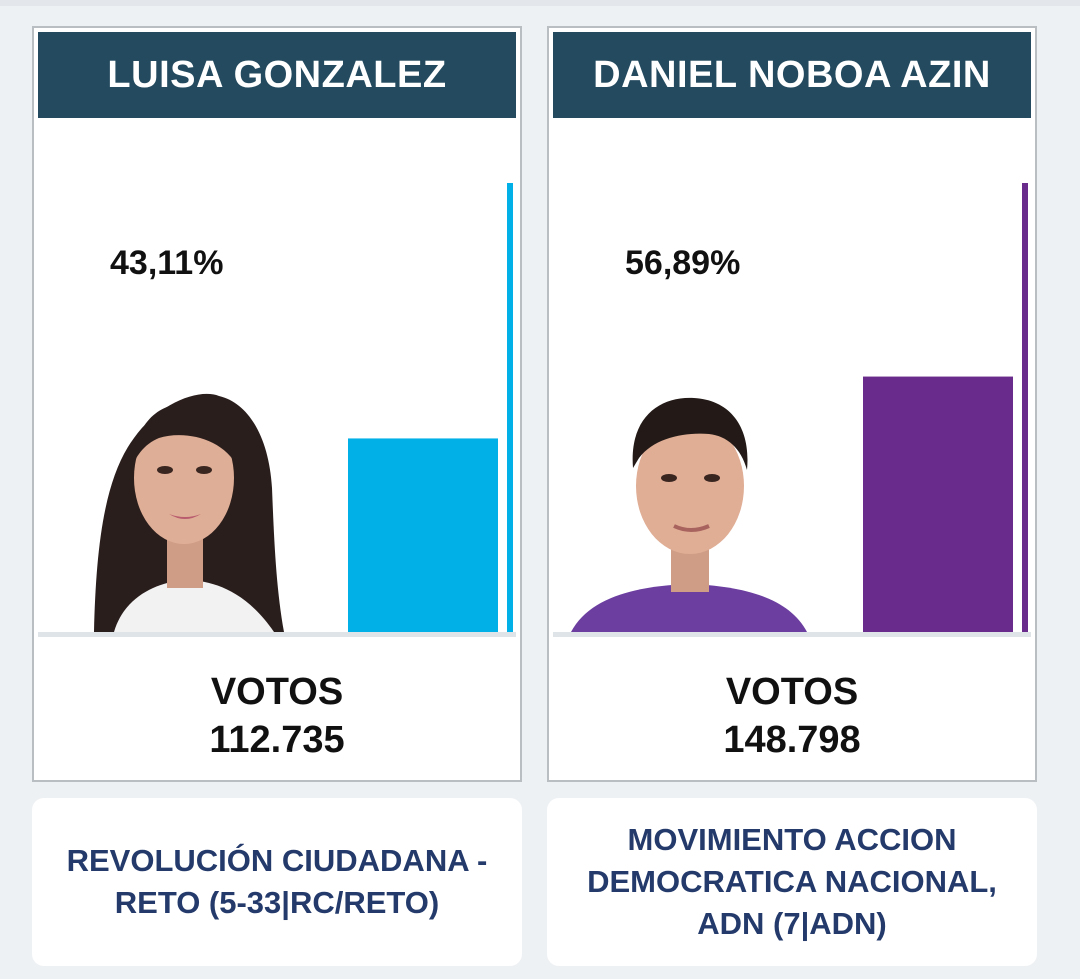 The height and width of the screenshot is (979, 1080). I want to click on votes-block: VOTOS 148.798, so click(792, 716).